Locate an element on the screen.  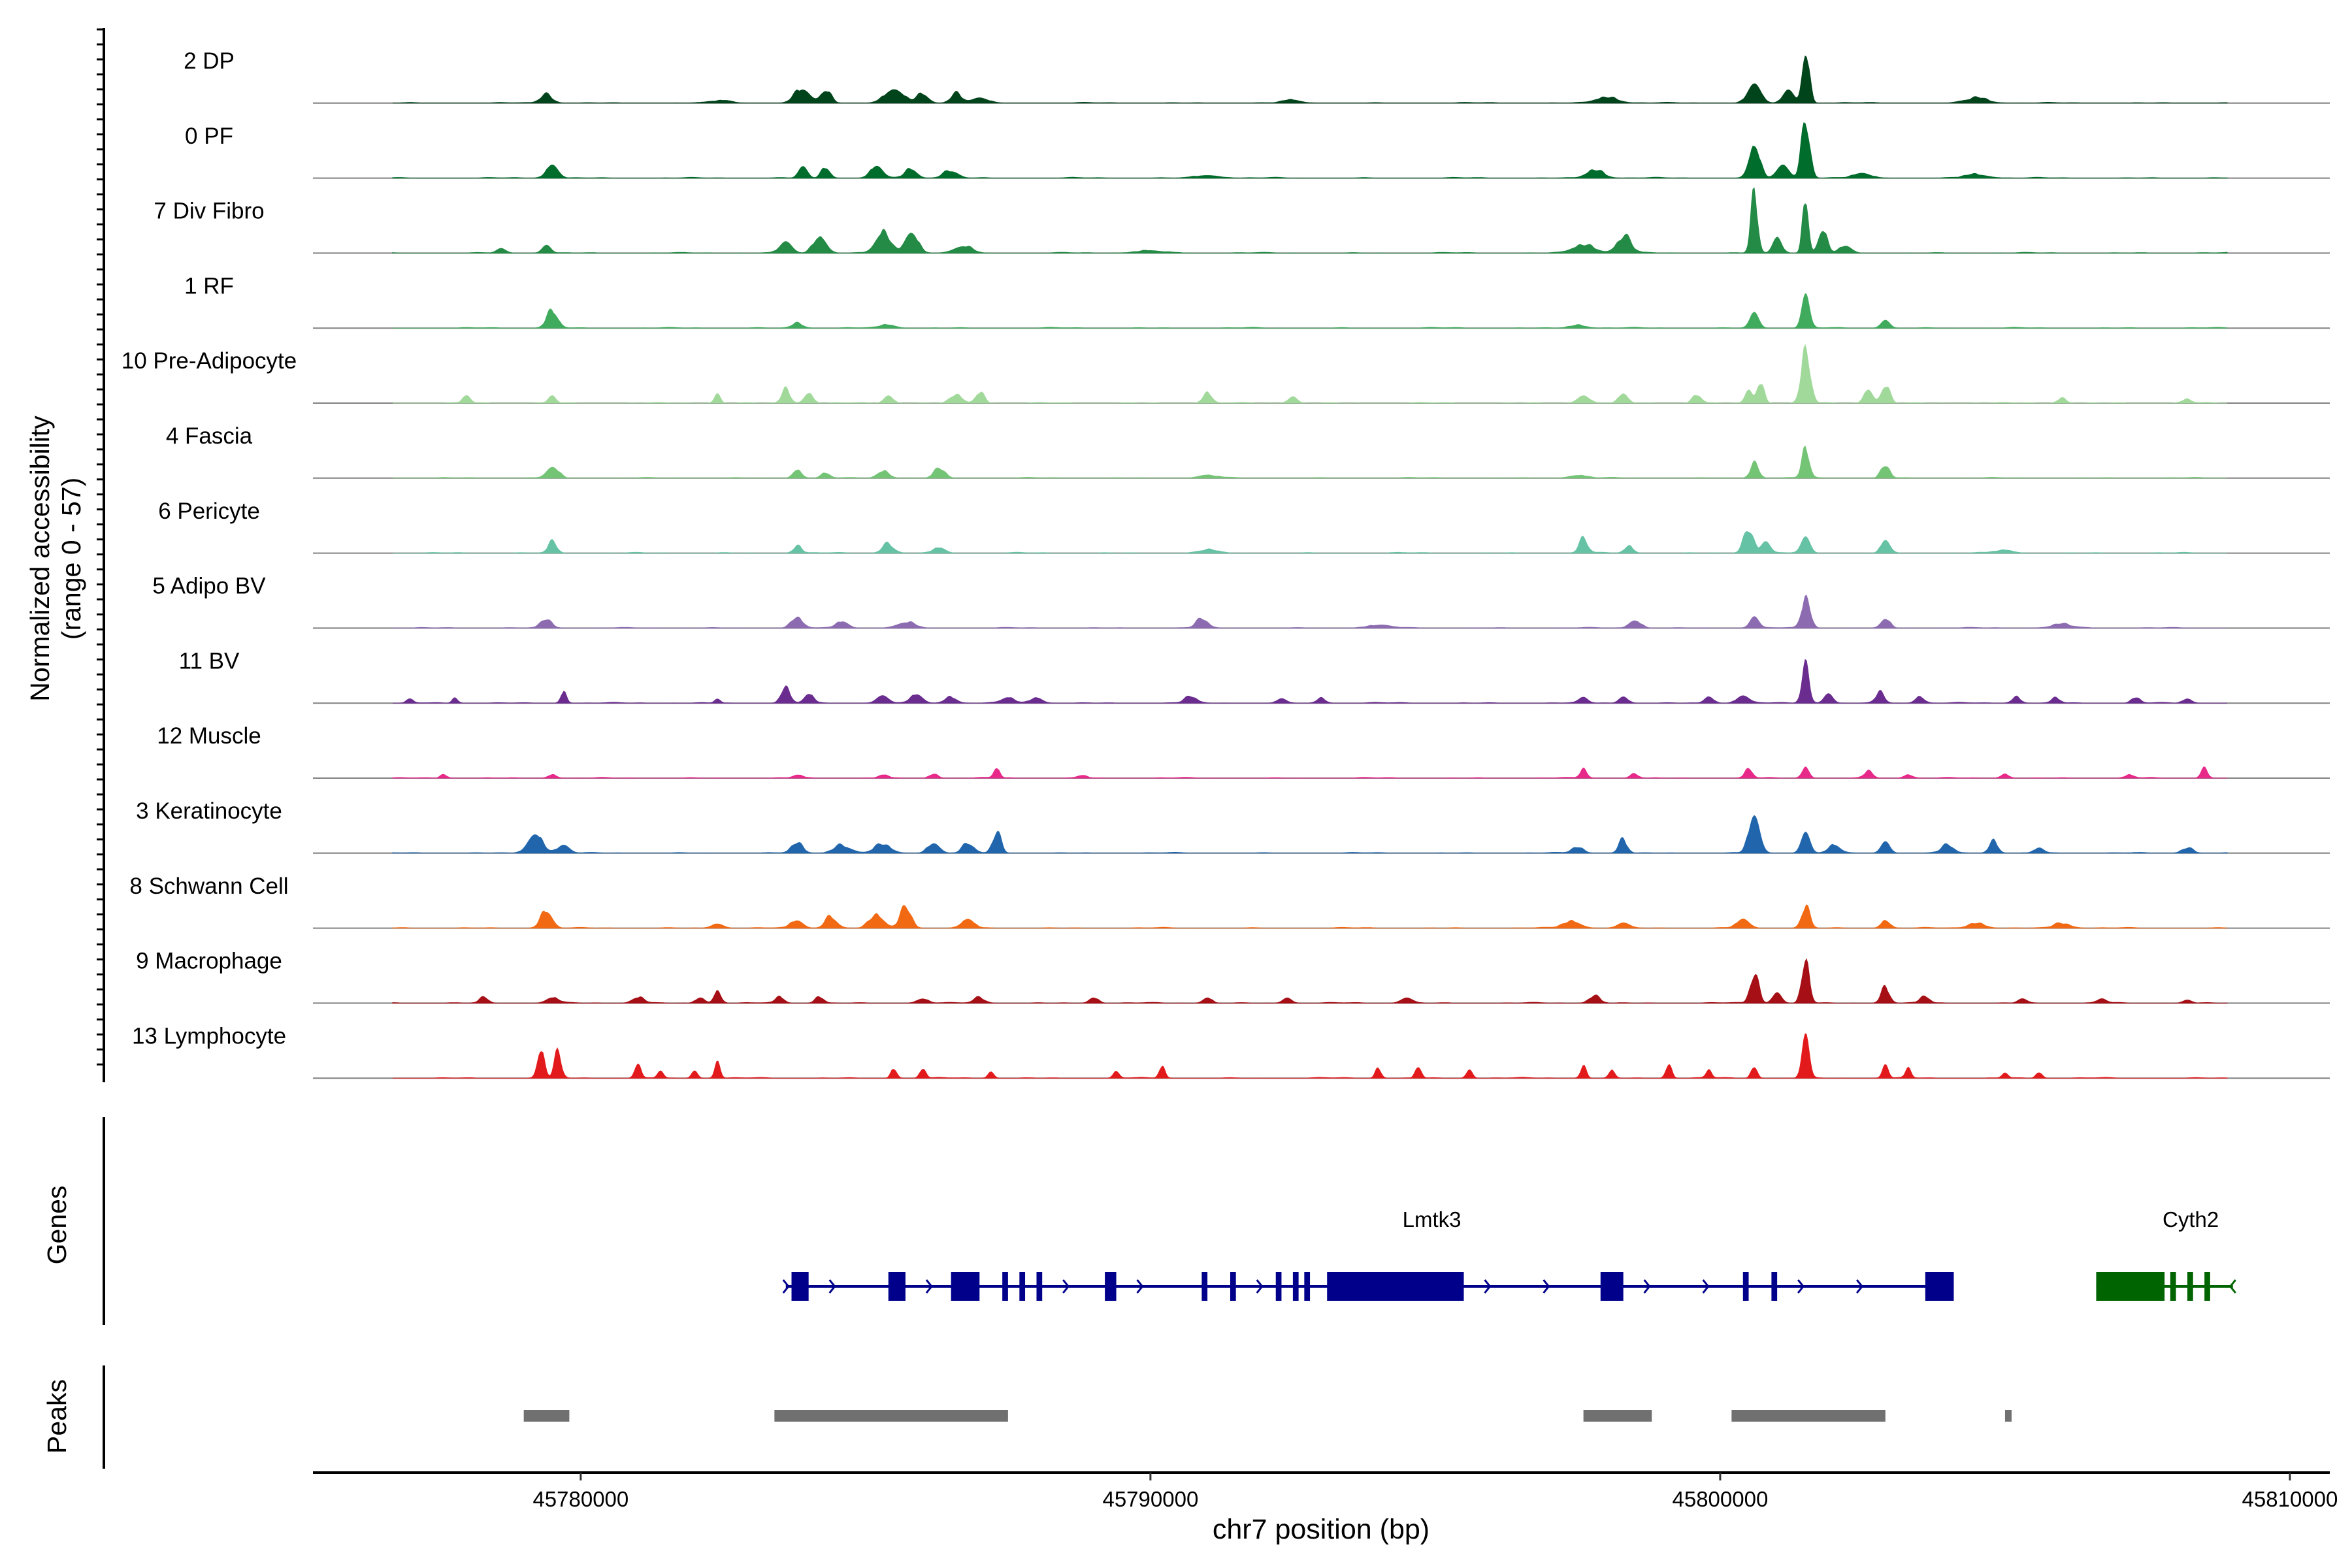
track-label: 7 Div Fibro is located at coordinates (209, 211).